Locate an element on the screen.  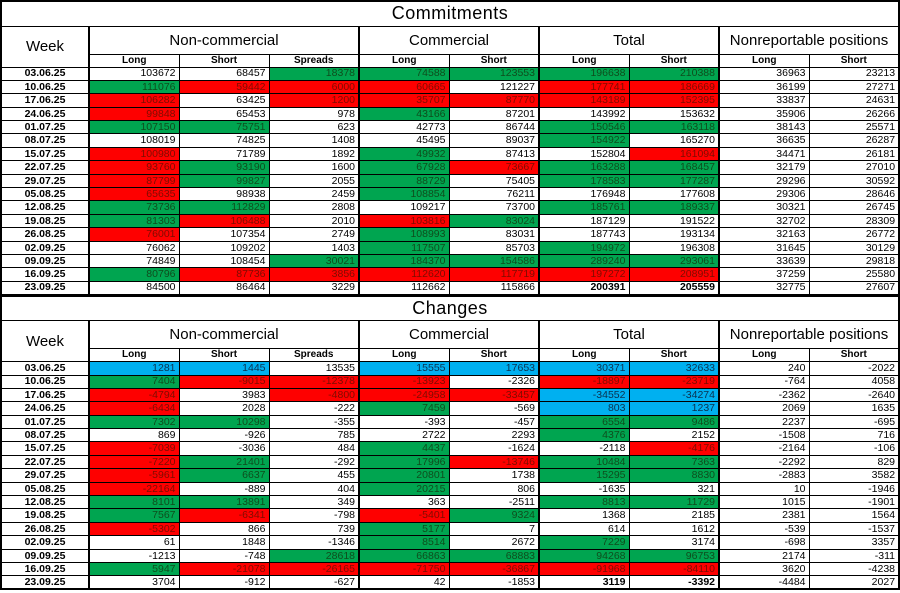
data-cell: -6341 is located at coordinates (224, 515).